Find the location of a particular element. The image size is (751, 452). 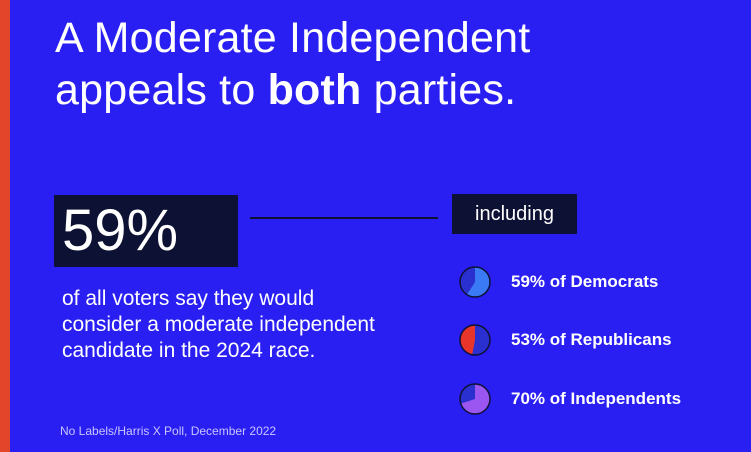

headline-line-2-prefix: appeals to is located at coordinates (161, 90).